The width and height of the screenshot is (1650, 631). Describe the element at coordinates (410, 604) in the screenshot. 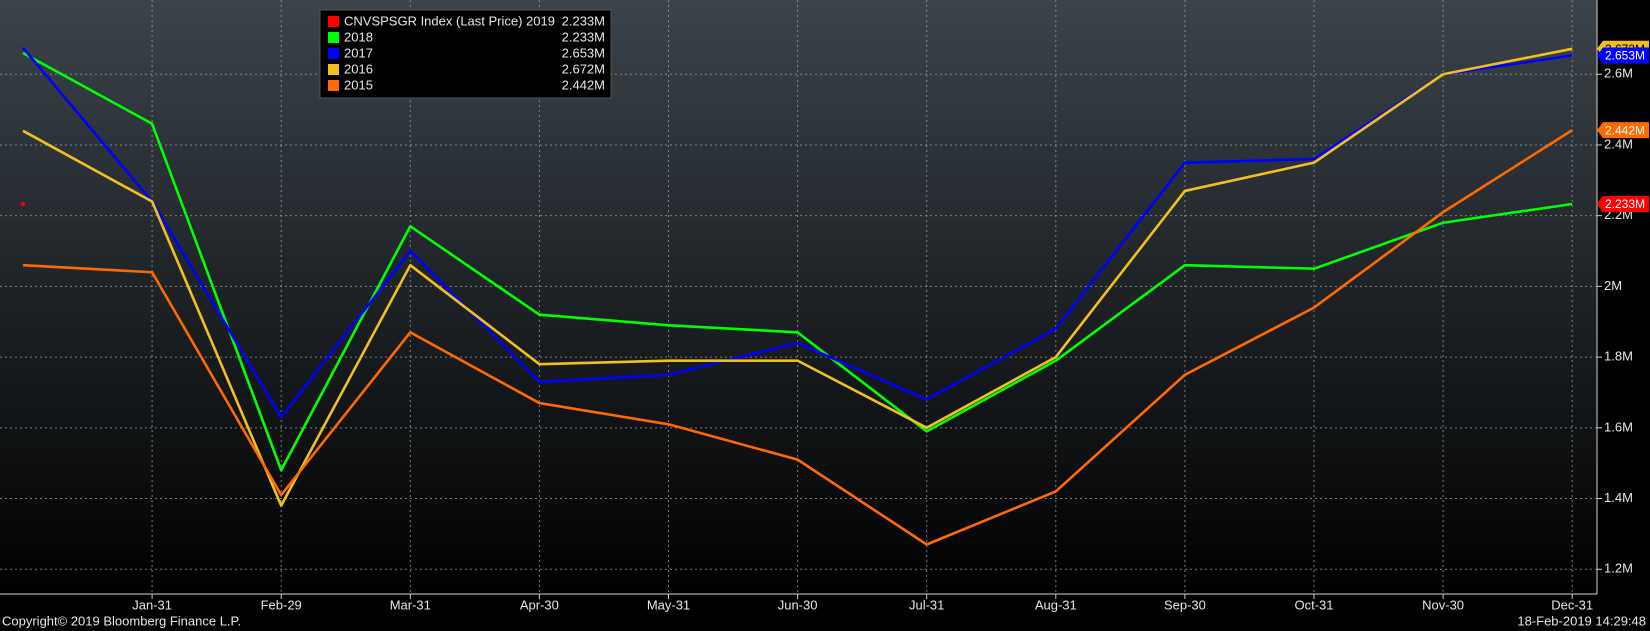

I see `x-tick-label: Mar-31` at that location.